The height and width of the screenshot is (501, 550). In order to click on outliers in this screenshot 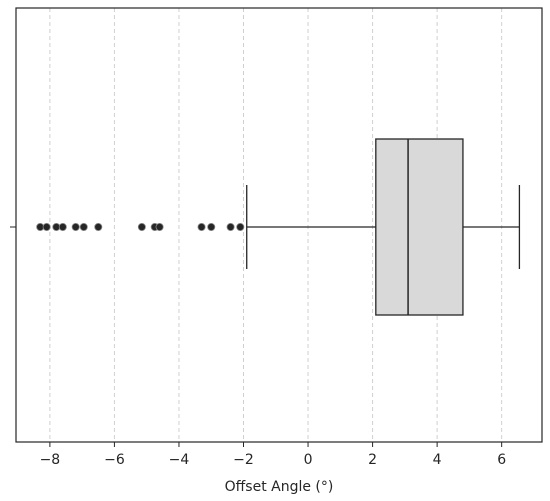, I will do `click(140, 226)`.